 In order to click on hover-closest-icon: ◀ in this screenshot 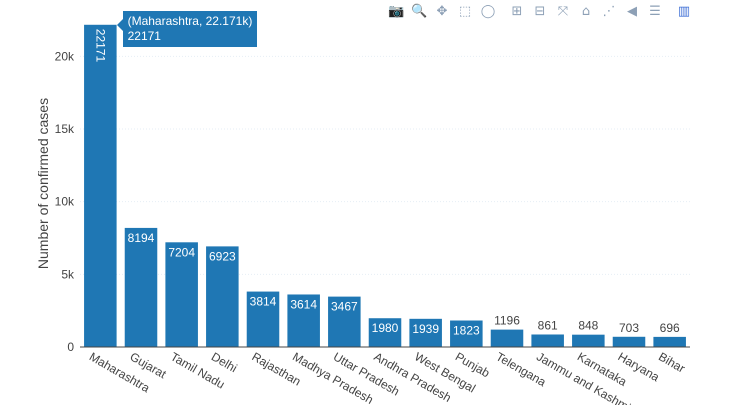, I will do `click(632, 11)`.